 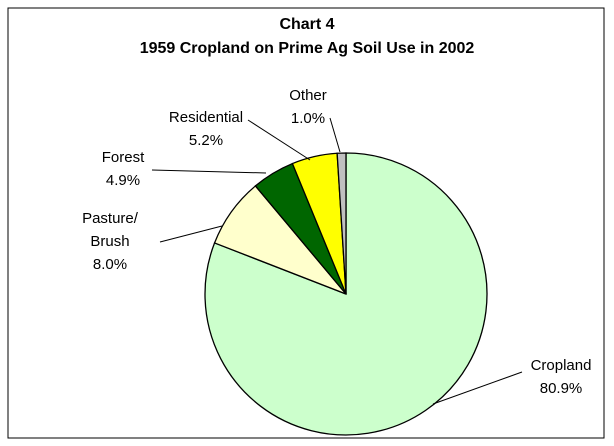 What do you see at coordinates (308, 95) in the screenshot?
I see `slice-category: Other` at bounding box center [308, 95].